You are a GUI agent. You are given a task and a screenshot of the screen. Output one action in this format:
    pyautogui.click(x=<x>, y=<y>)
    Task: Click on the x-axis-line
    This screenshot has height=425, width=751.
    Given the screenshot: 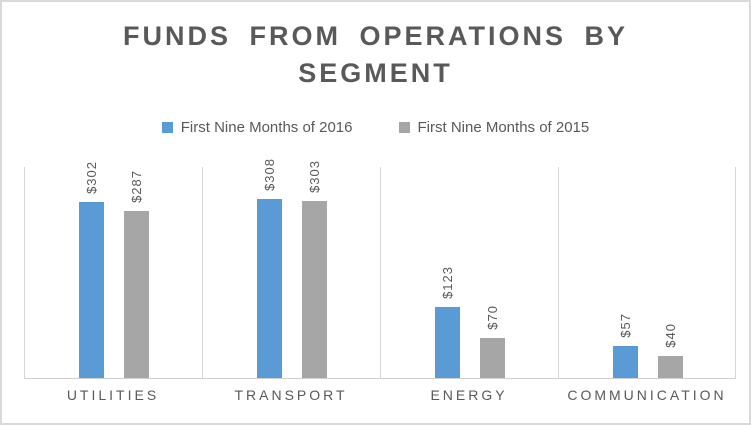 What is the action you would take?
    pyautogui.click(x=380, y=378)
    